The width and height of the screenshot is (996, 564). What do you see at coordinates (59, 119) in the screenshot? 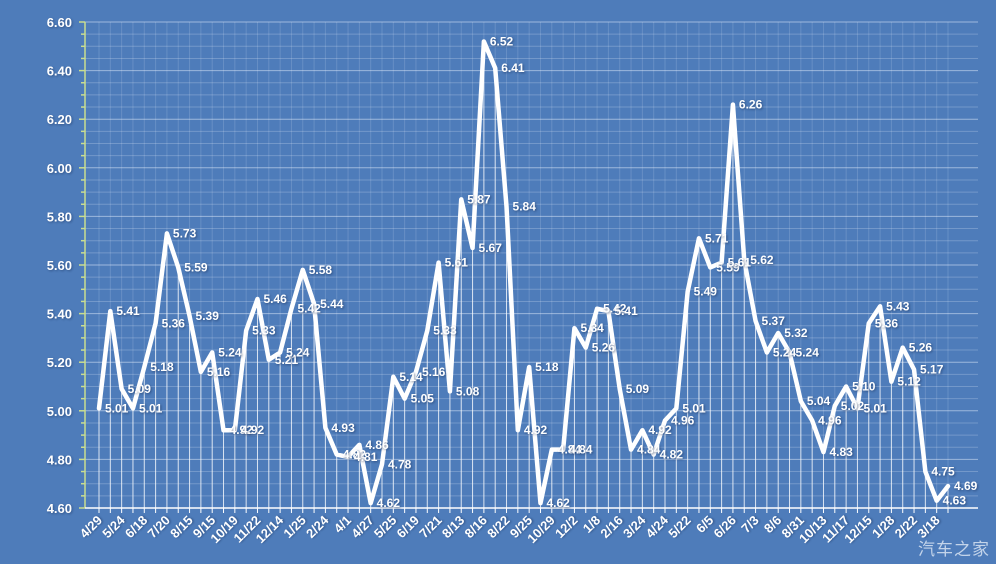
I see `y-axis-tick-label: 6.20` at bounding box center [59, 119].